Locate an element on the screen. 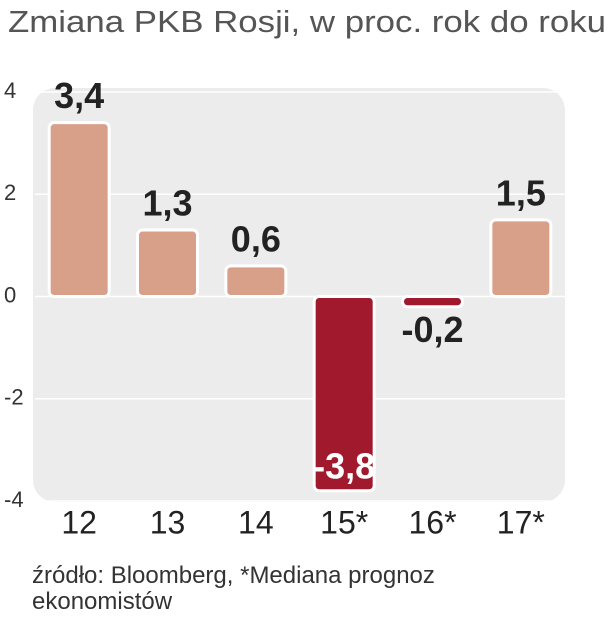  x-tick-label: 12 is located at coordinates (79, 522).